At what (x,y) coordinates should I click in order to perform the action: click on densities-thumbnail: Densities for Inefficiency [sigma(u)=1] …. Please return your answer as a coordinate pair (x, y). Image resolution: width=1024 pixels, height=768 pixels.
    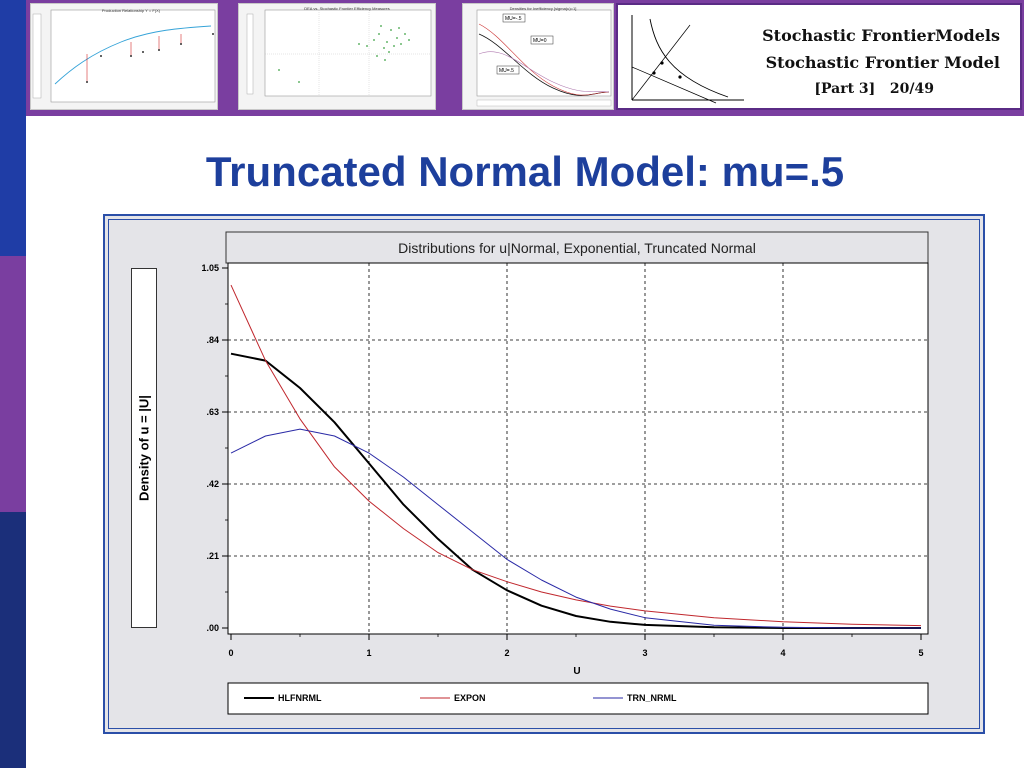
    Looking at the image, I should click on (538, 56).